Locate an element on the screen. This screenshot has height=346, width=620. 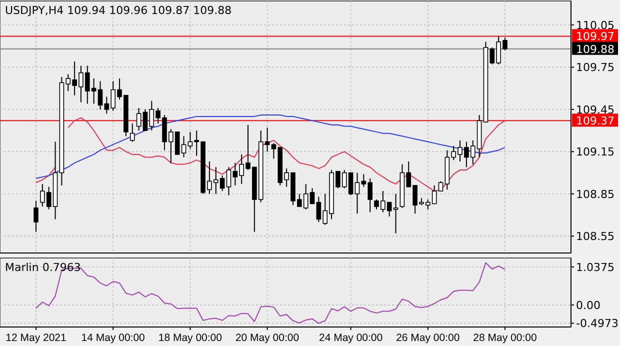
x-tick-label: 14 May 00:00 is located at coordinates (113, 338).